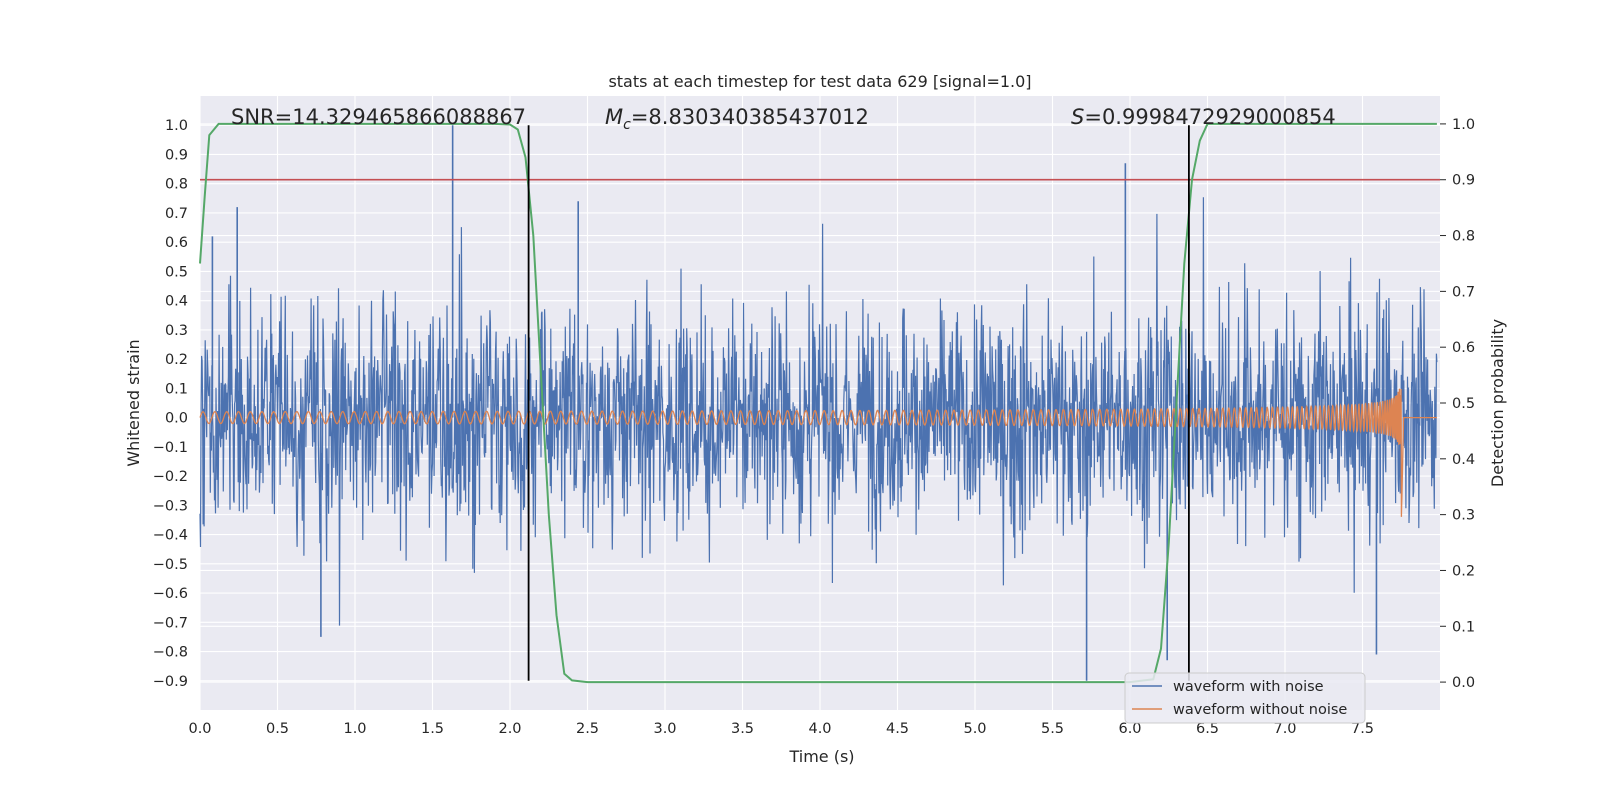  Describe the element at coordinates (1129, 729) in the screenshot. I see `x-tick-label: 6.0` at that location.